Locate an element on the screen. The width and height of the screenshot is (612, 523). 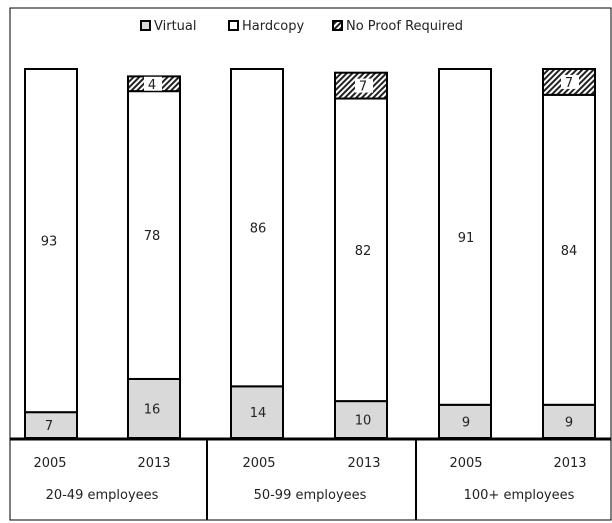
legend-label-no-proof-required: No Proof Required is located at coordinates (404, 26).